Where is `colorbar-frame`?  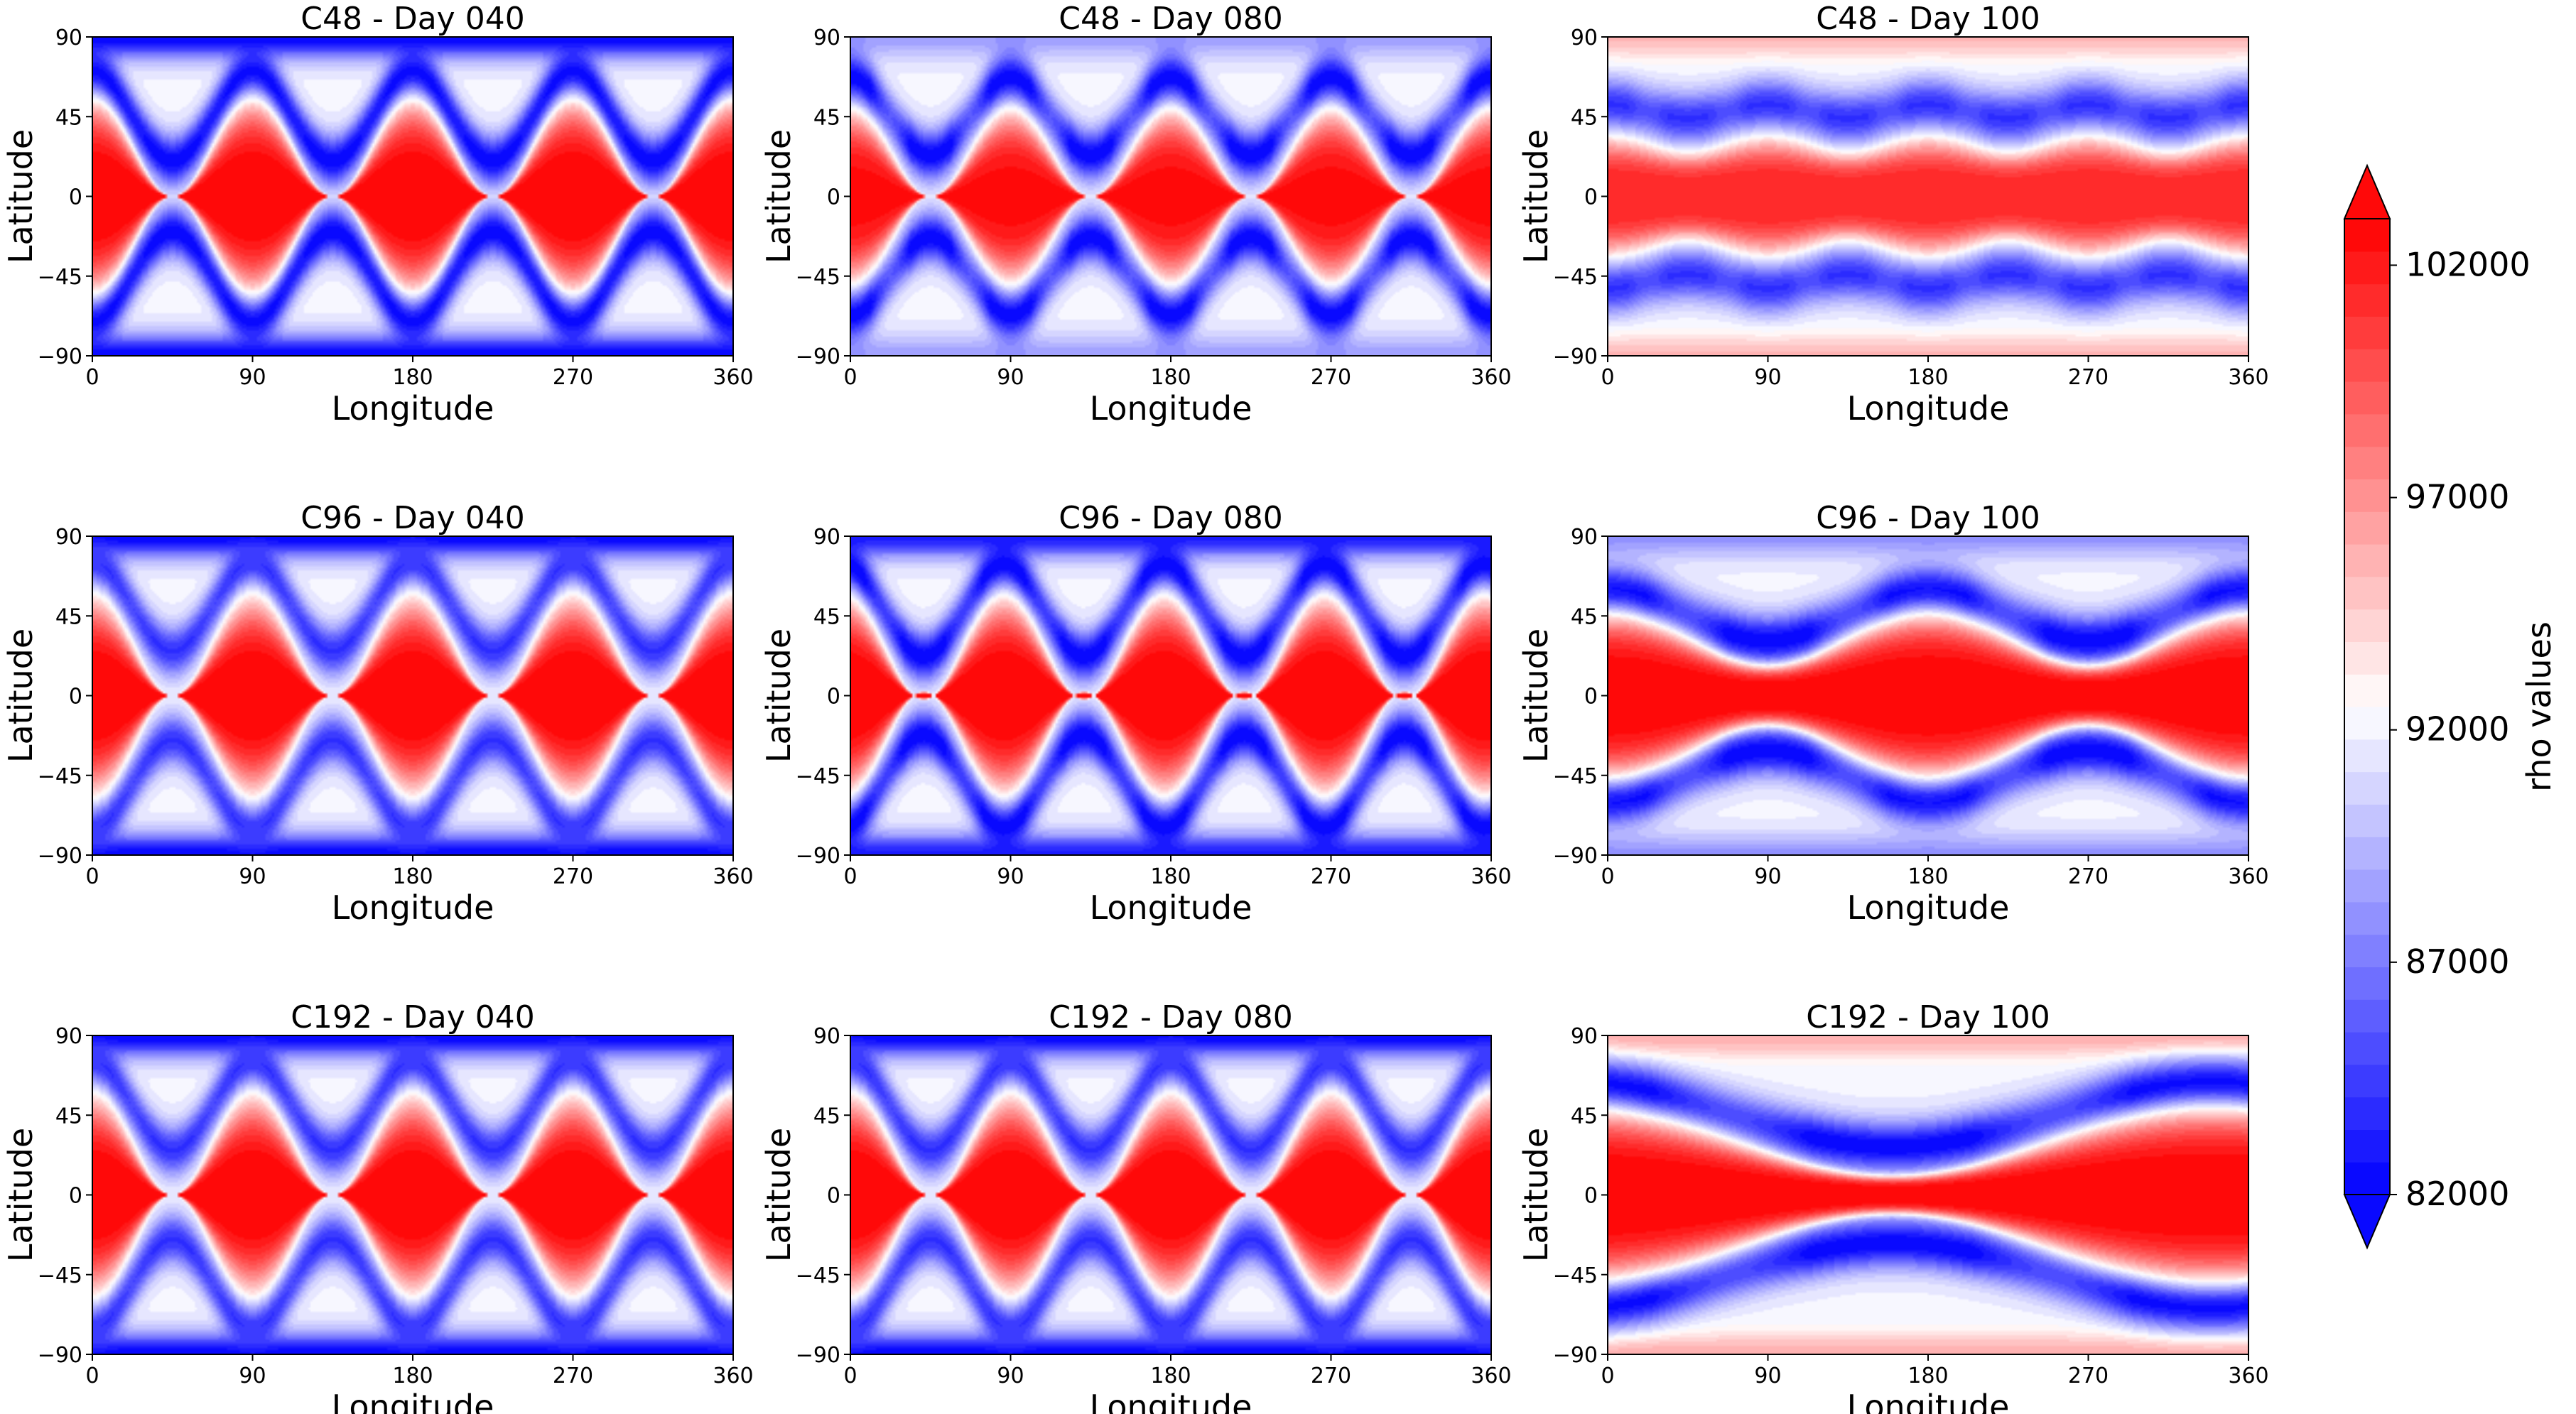 colorbar-frame is located at coordinates (2367, 706).